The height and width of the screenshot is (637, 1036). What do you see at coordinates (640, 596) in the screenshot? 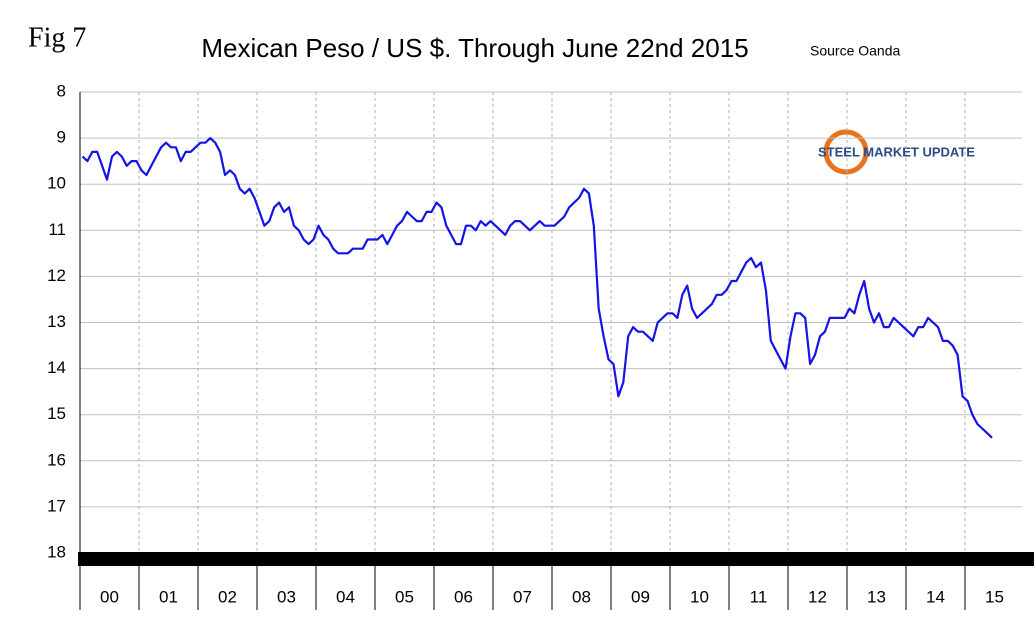
I see `x-tick-label: 09` at bounding box center [640, 596].